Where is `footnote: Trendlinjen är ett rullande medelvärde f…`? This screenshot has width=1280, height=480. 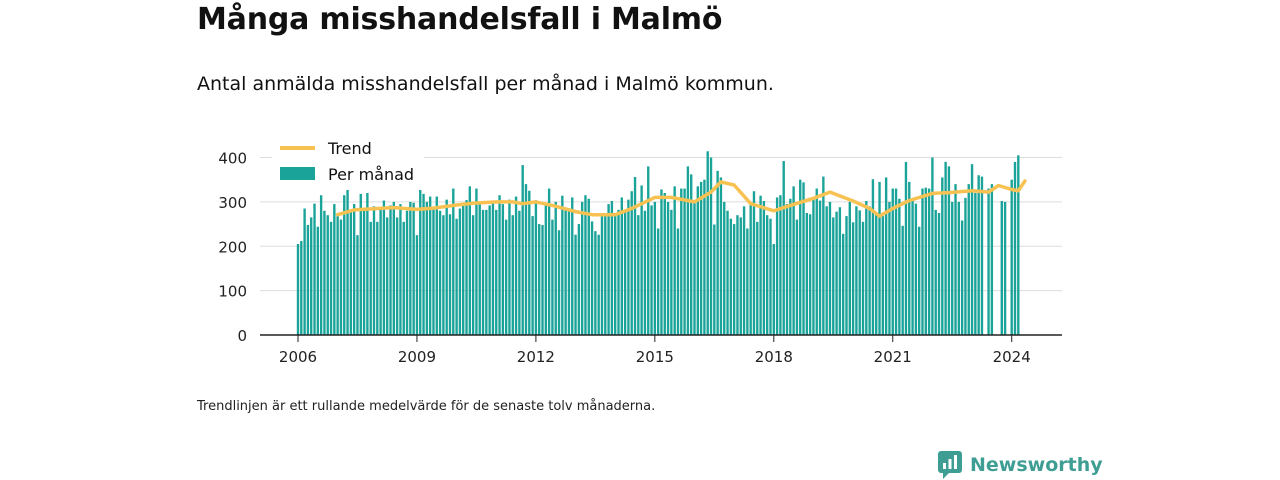 footnote: Trendlinjen är ett rullande medelvärde f… is located at coordinates (426, 406).